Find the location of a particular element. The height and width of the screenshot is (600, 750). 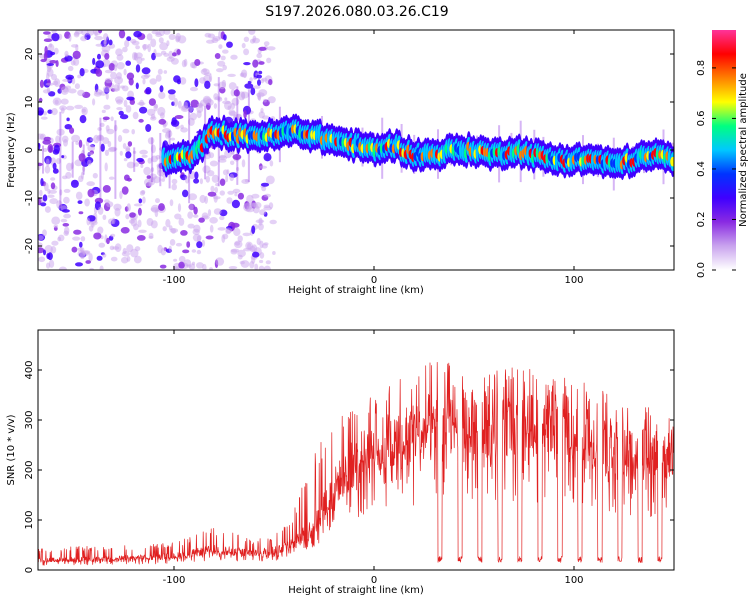

y-tick-label: 400 is located at coordinates (29, 369).